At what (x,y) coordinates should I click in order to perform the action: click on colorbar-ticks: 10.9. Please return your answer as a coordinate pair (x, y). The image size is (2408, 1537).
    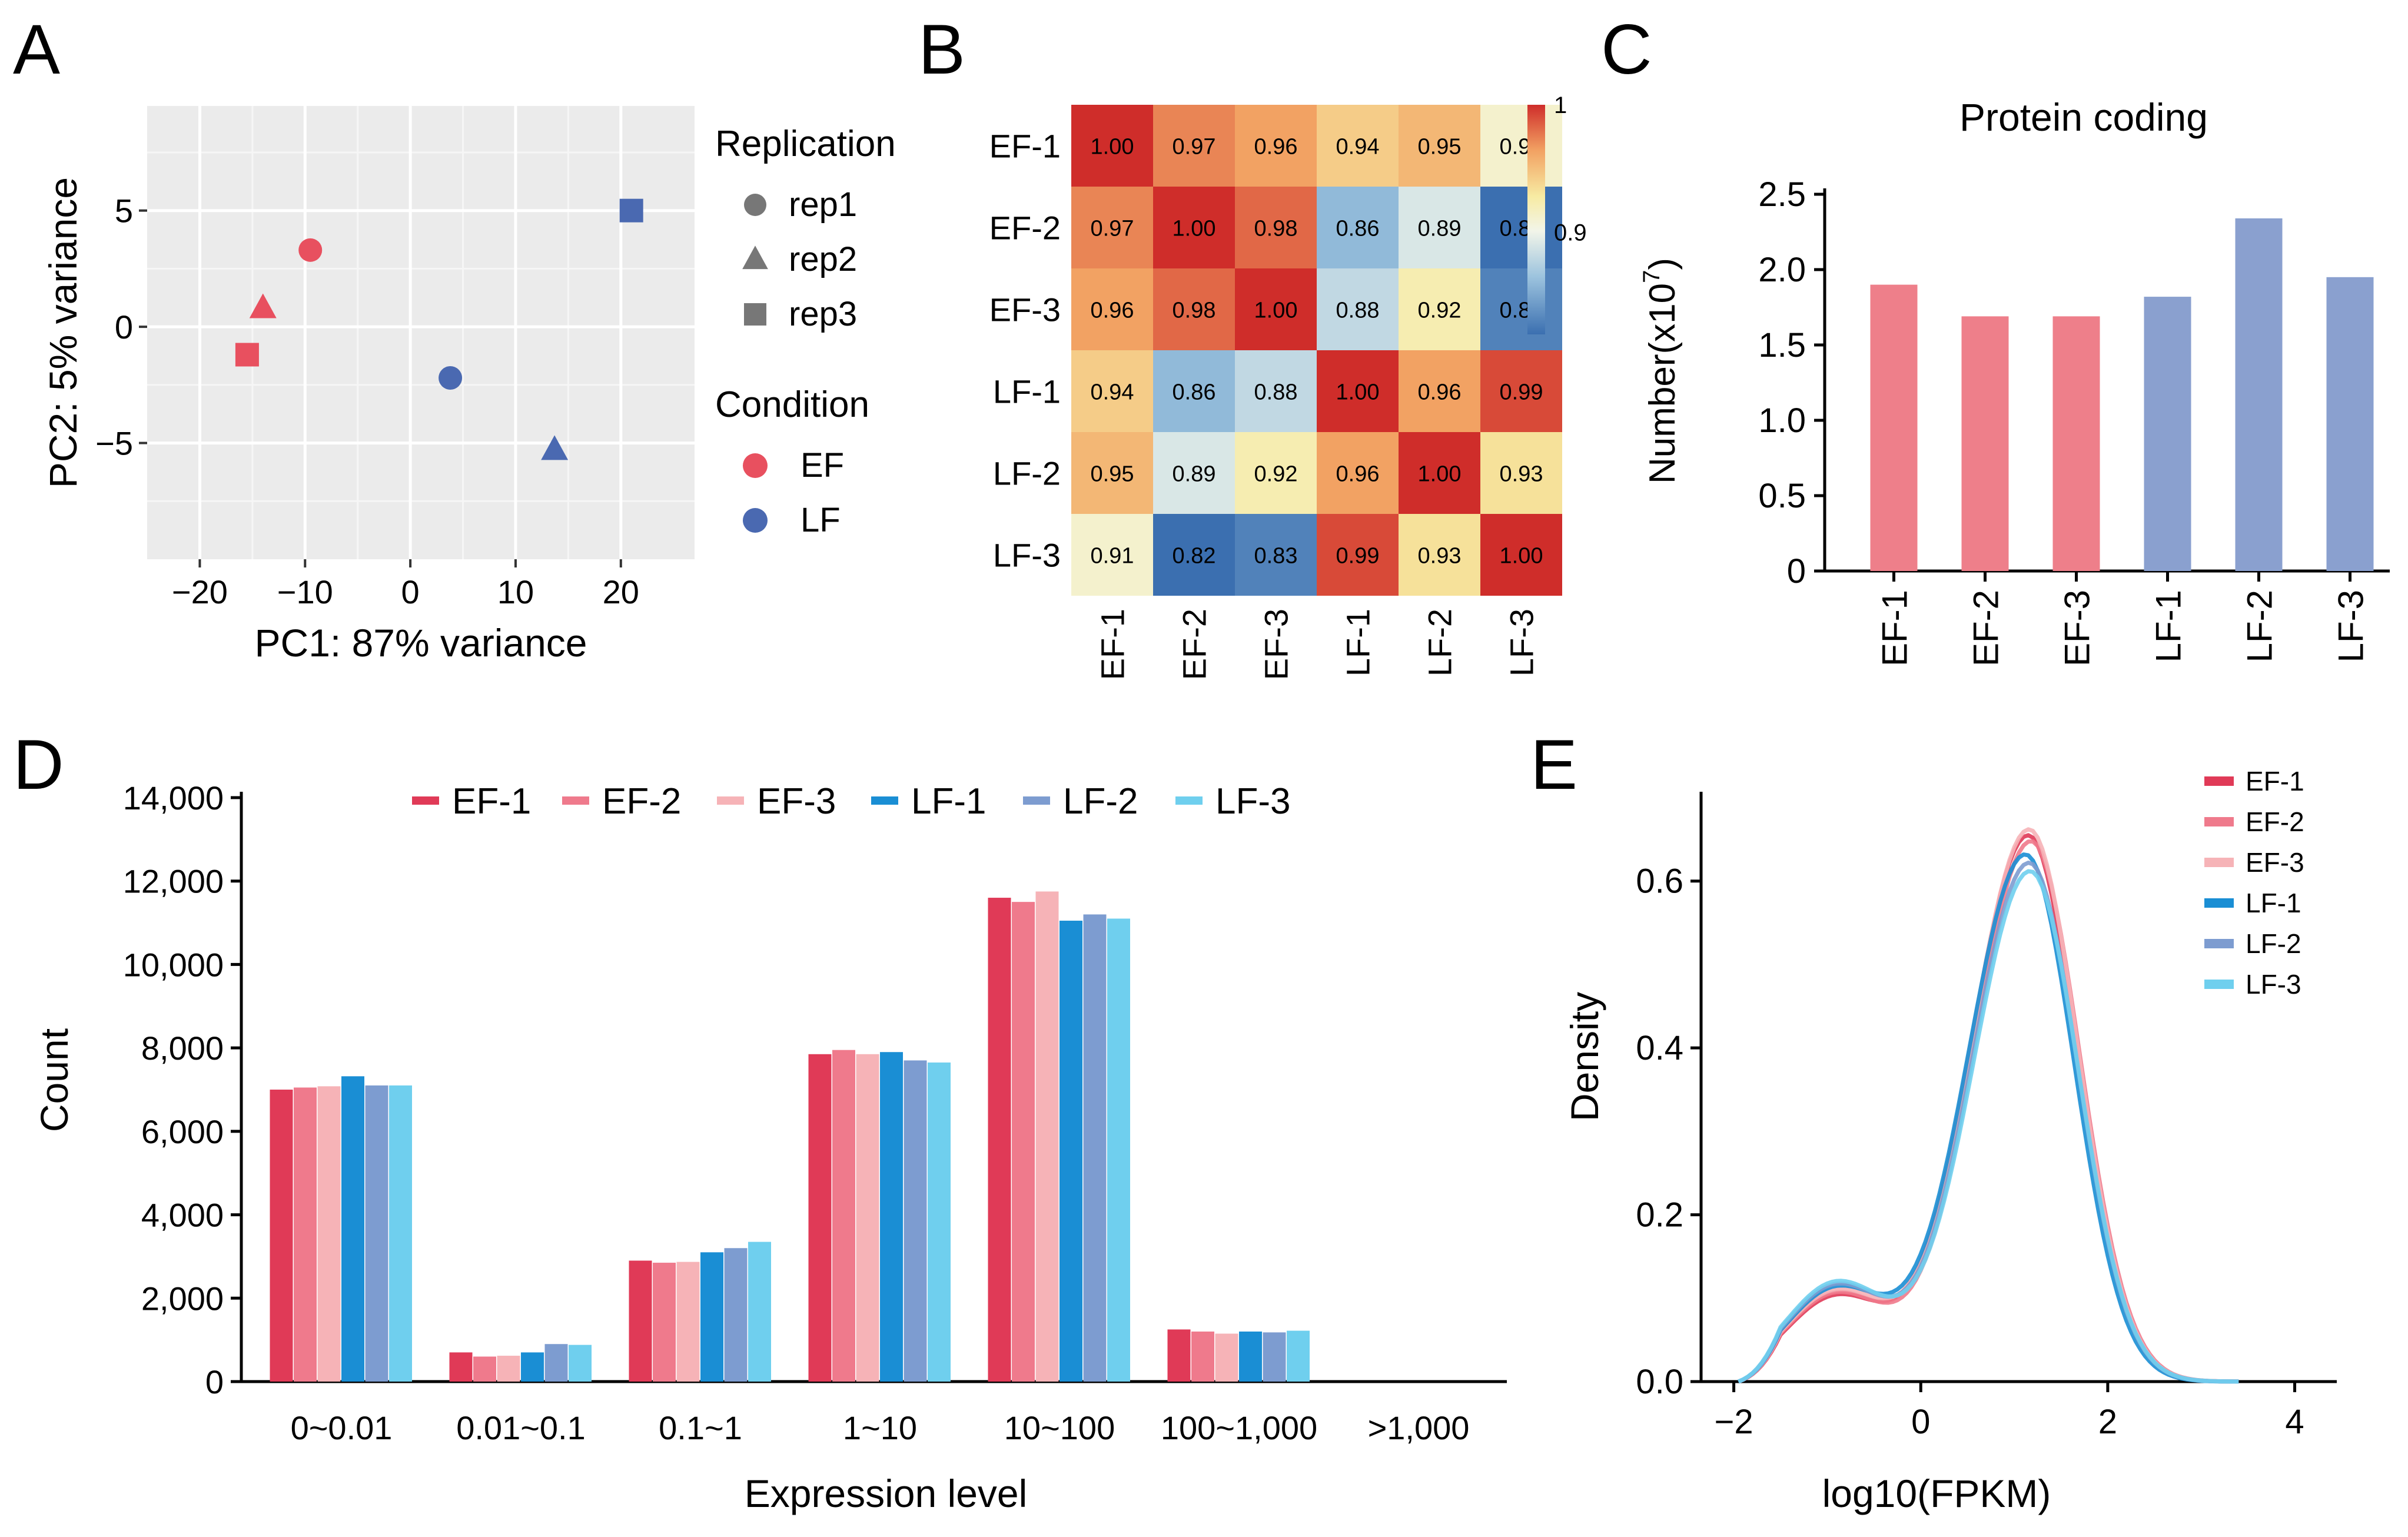
    Looking at the image, I should click on (1570, 169).